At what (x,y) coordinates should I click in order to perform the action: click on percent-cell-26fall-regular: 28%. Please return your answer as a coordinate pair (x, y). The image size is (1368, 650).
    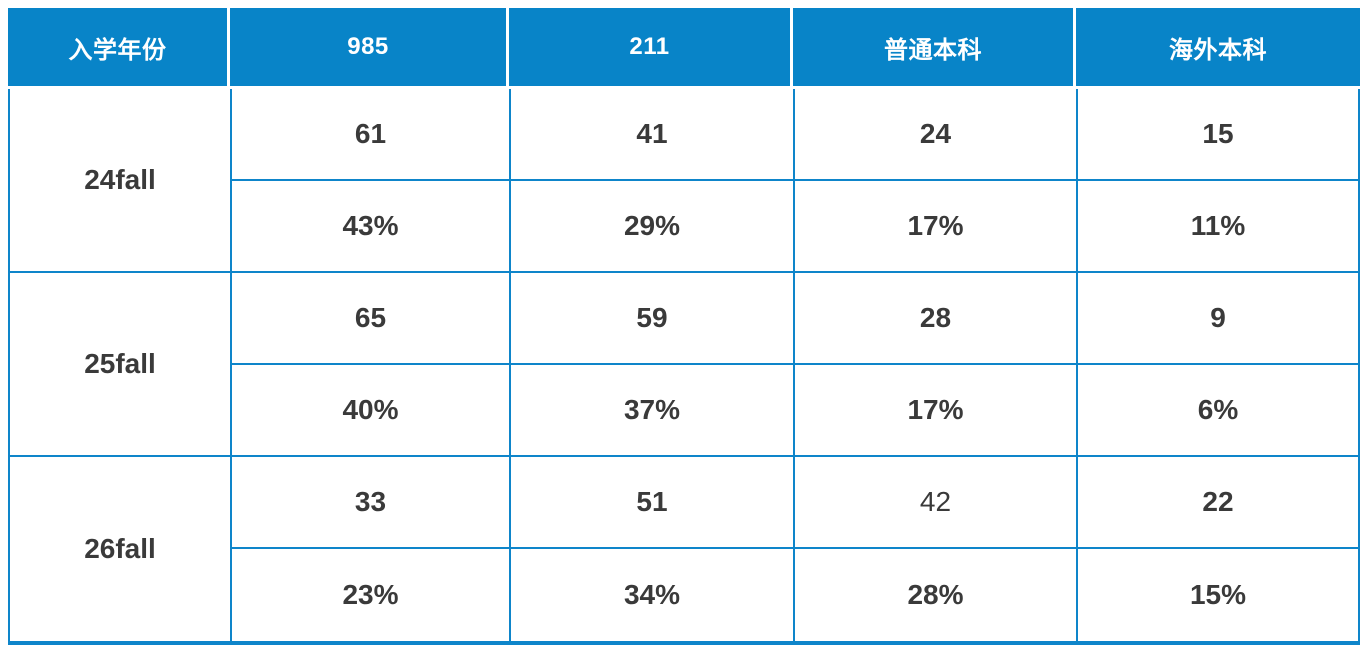
    Looking at the image, I should click on (934, 595).